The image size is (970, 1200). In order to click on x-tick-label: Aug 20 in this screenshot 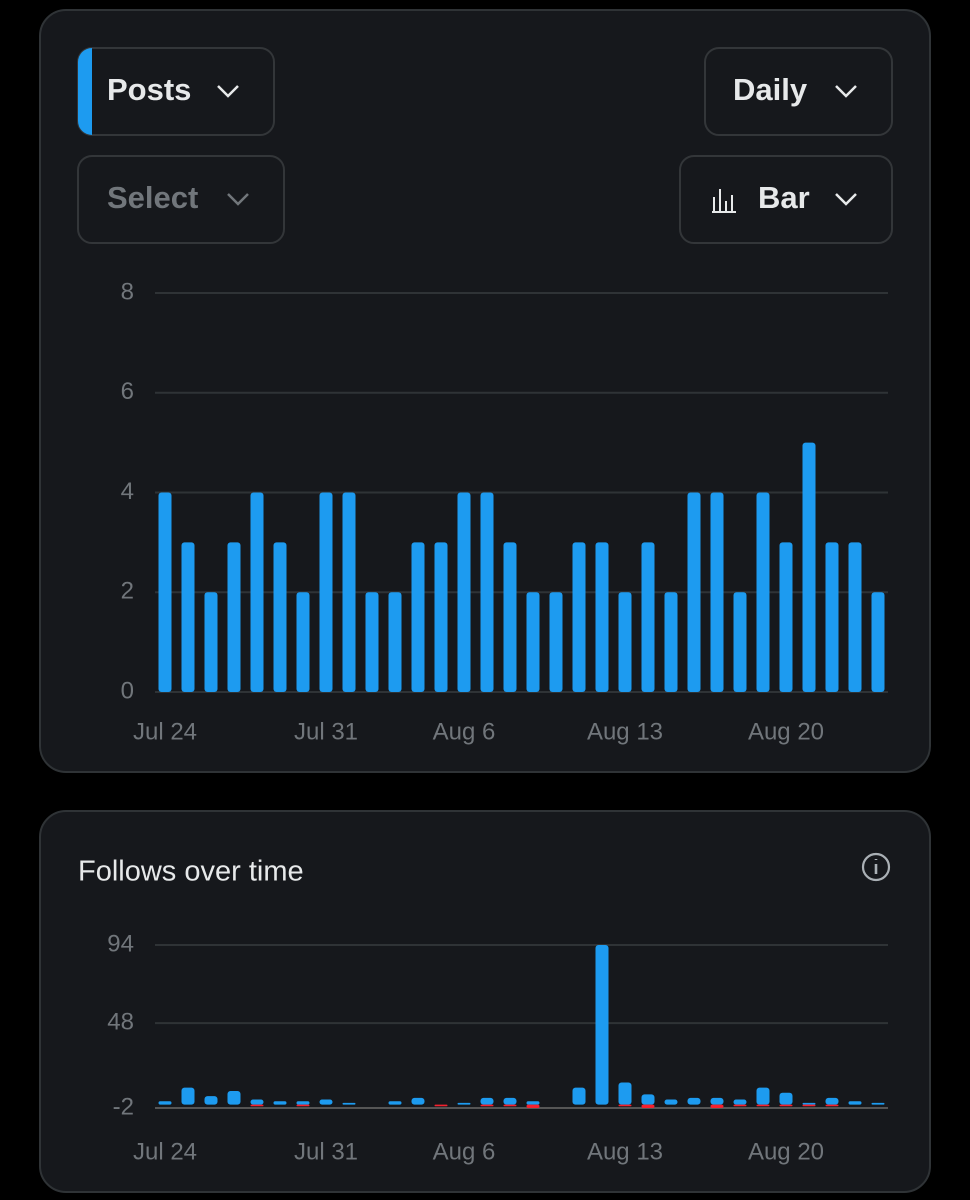, I will do `click(786, 1151)`.